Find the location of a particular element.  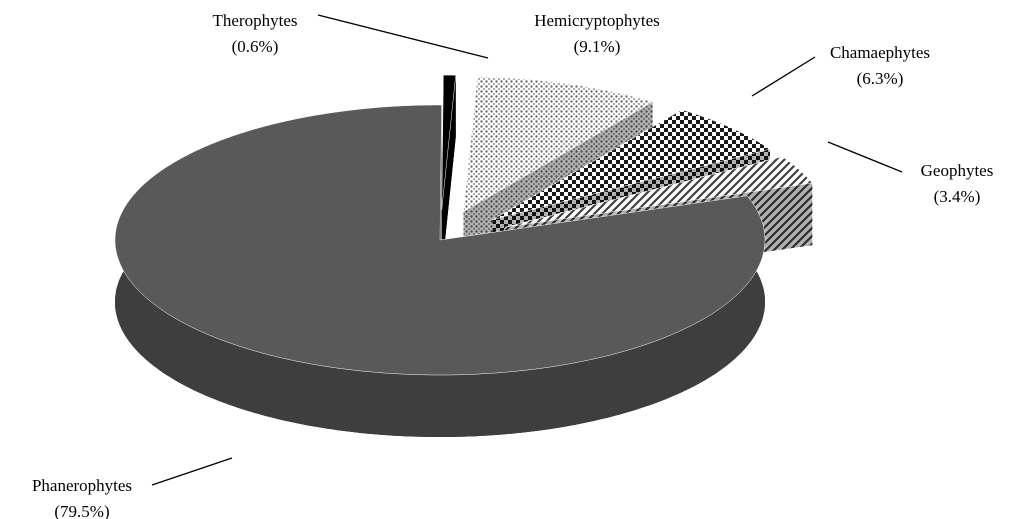

value-label: (6.3%) is located at coordinates (880, 78).